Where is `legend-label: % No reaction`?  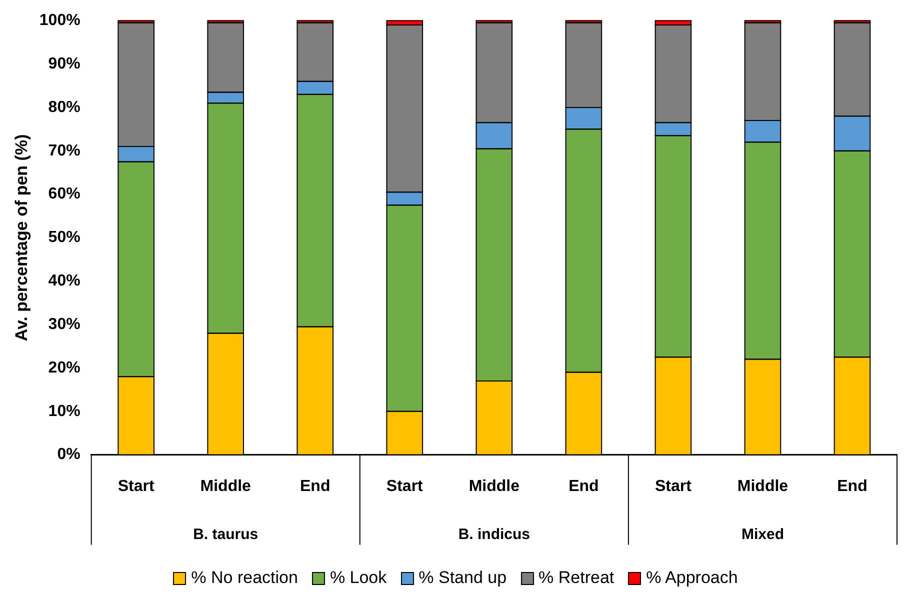
legend-label: % No reaction is located at coordinates (244, 578).